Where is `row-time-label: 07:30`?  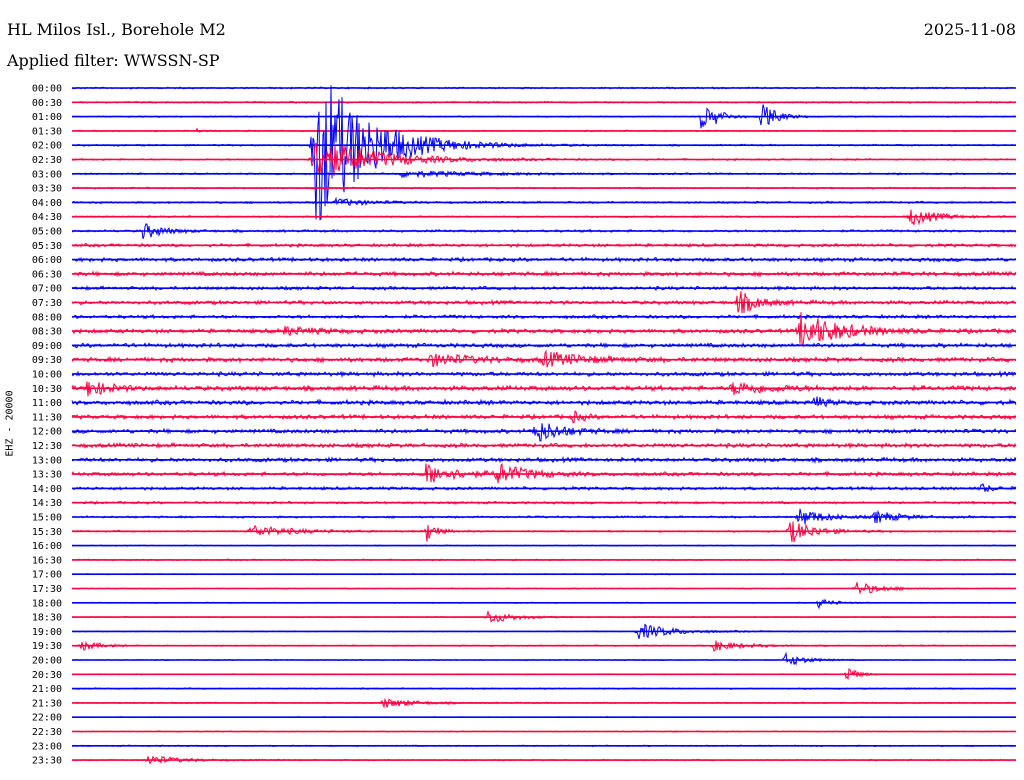
row-time-label: 07:30 is located at coordinates (47, 303).